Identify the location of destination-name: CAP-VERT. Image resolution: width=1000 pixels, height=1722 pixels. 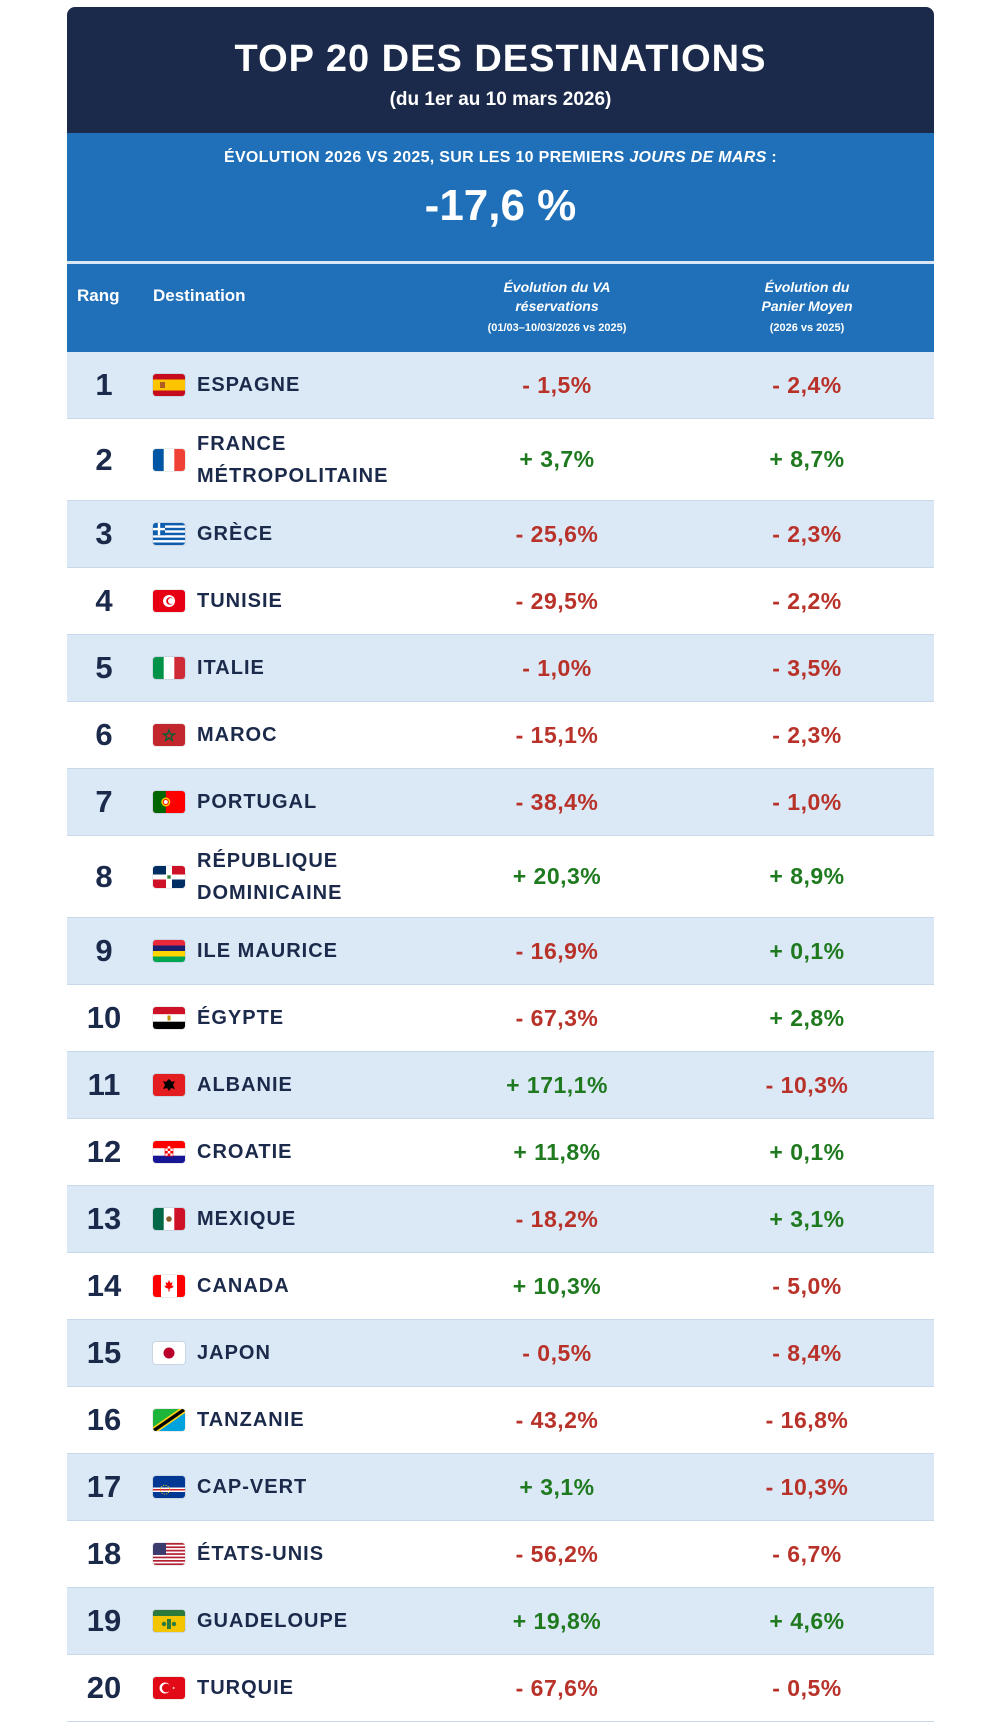
(252, 1487).